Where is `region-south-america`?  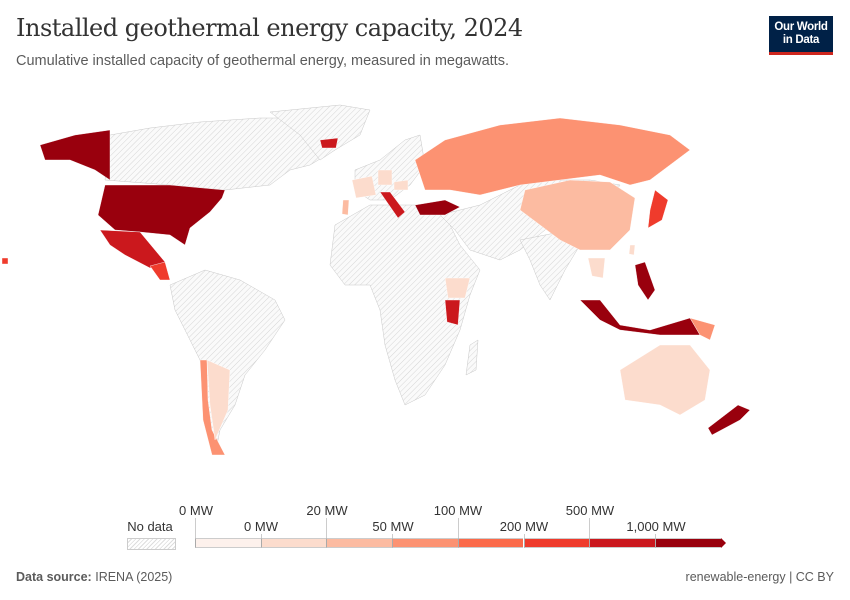 region-south-america is located at coordinates (227, 362).